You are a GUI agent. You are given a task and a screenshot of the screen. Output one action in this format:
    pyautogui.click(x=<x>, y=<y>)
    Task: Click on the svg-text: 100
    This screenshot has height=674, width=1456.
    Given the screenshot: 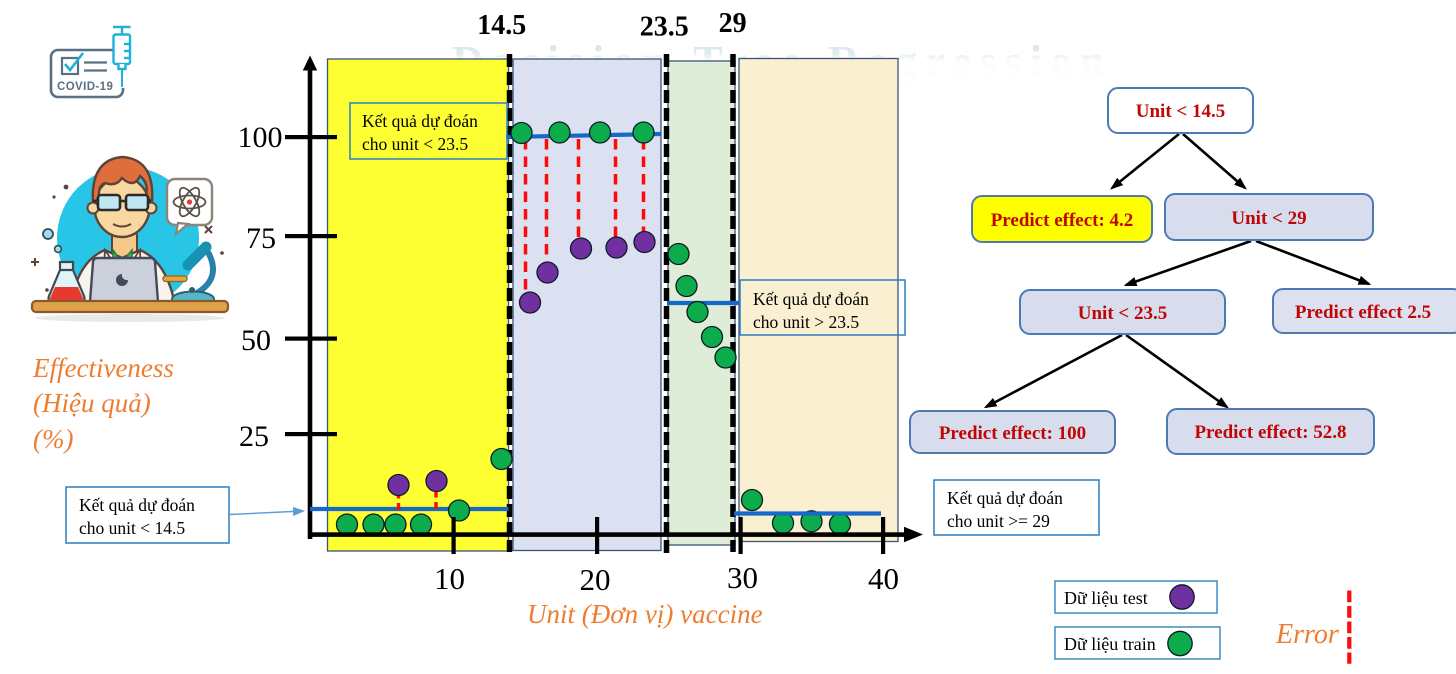 What is the action you would take?
    pyautogui.click(x=260, y=137)
    